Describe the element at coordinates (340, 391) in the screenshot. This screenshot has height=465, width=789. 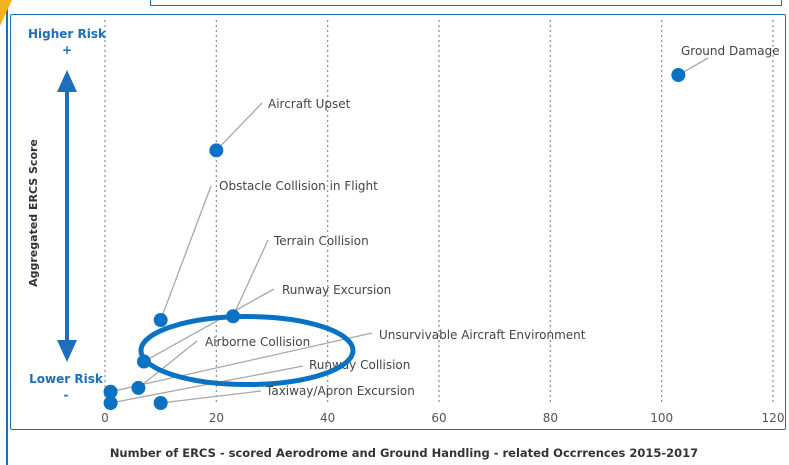
I see `point-label: Taxiway/Apron Excursion` at that location.